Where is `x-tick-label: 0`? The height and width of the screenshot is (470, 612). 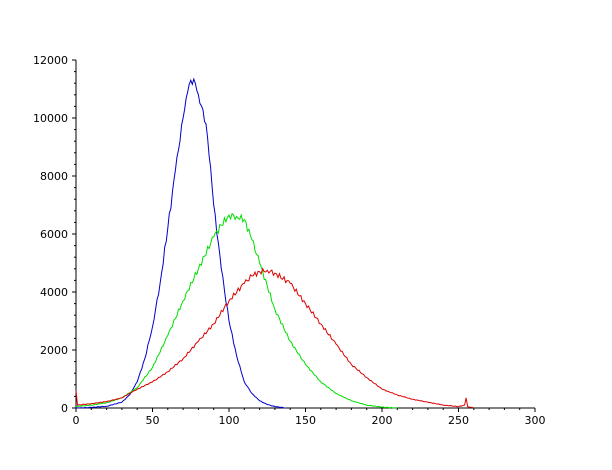
x-tick-label: 0 is located at coordinates (76, 420).